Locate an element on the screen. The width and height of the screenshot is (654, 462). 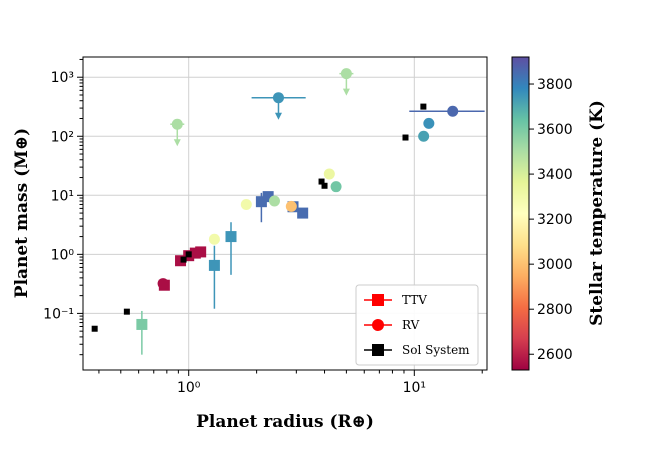
legend-label: TTV is located at coordinates (414, 300).